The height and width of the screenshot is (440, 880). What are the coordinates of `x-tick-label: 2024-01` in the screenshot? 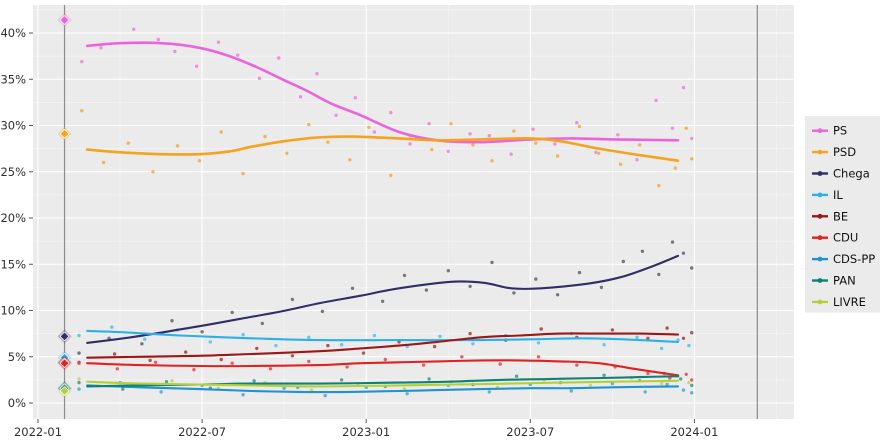 It's located at (694, 432).